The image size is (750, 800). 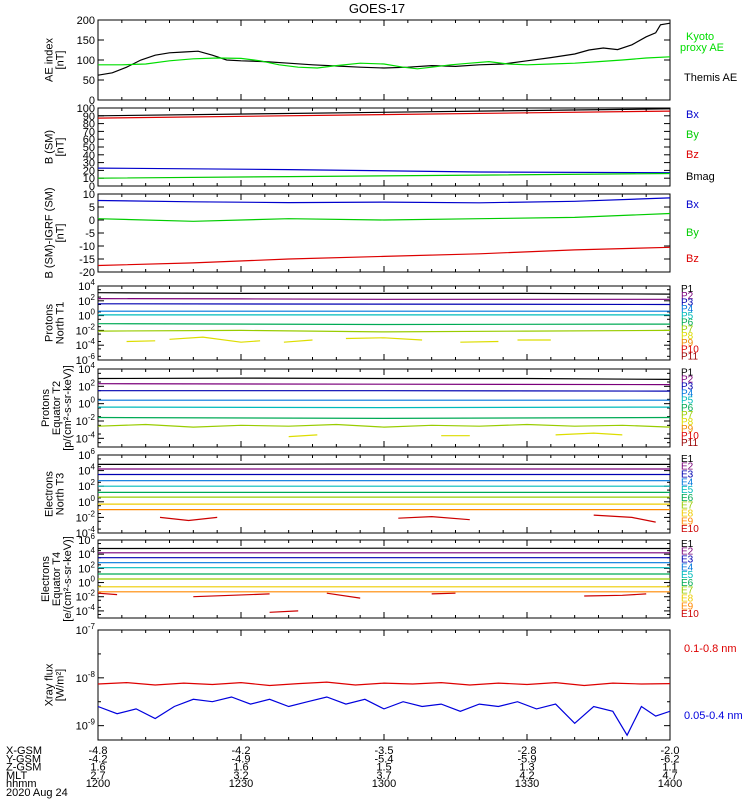 I want to click on y-tick-label: 106, so click(x=86, y=454).